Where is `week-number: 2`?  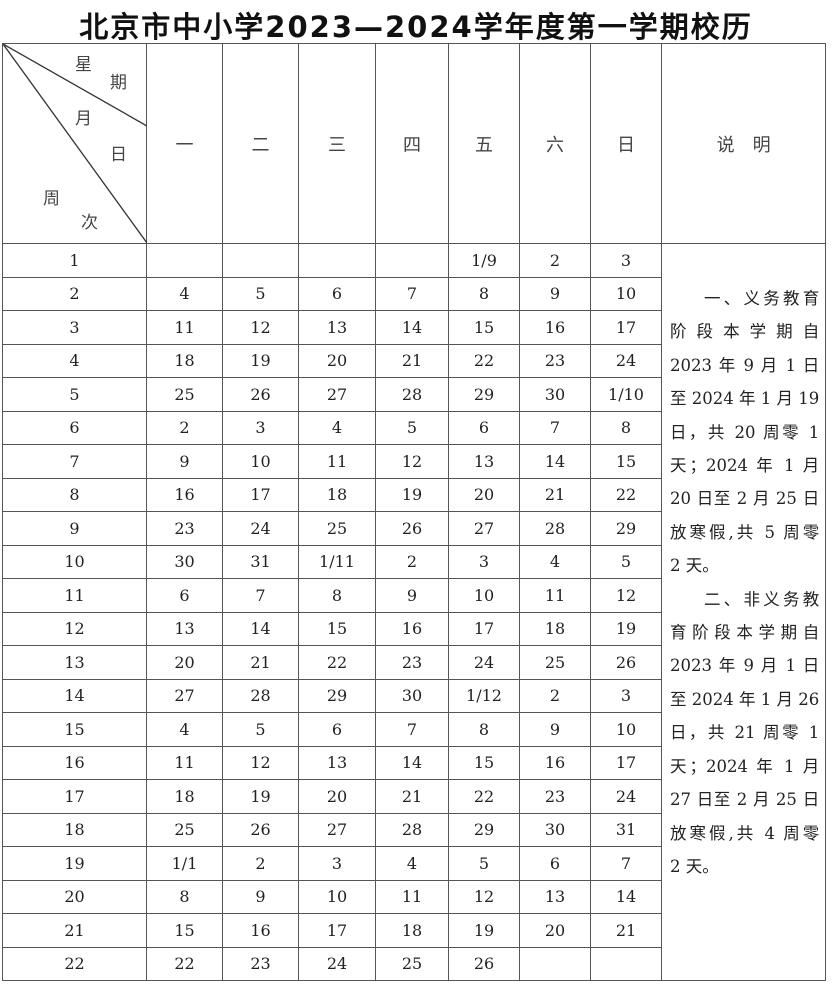
week-number: 2 is located at coordinates (74, 293).